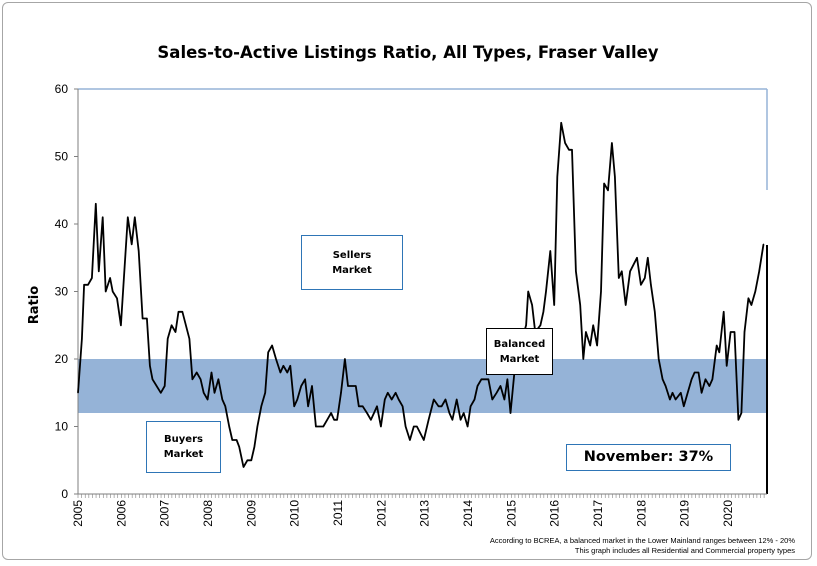 The image size is (817, 566). What do you see at coordinates (34, 305) in the screenshot?
I see `y-axis-label: Ratio` at bounding box center [34, 305].